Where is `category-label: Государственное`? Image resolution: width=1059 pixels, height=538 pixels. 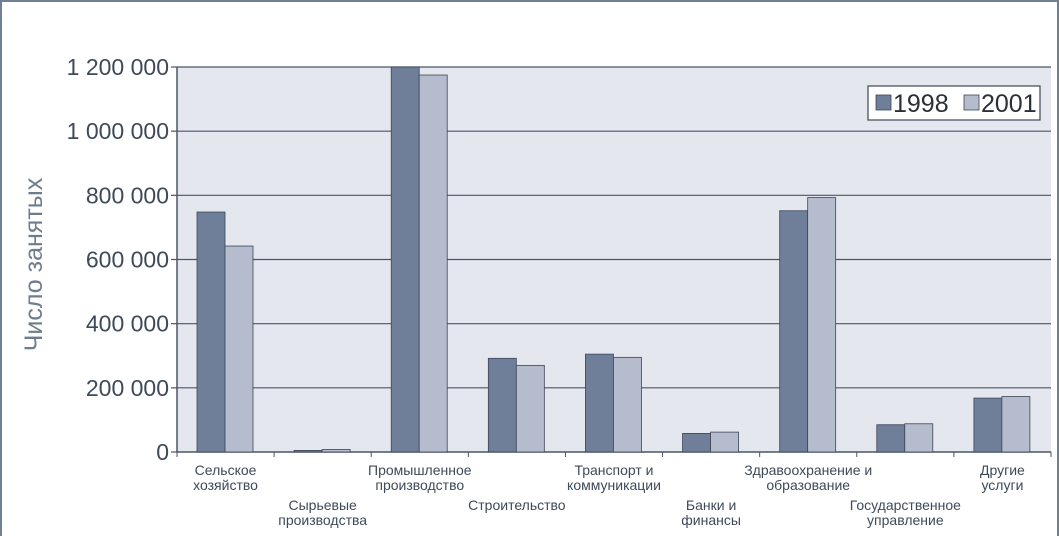
category-label: Государственное is located at coordinates (905, 505).